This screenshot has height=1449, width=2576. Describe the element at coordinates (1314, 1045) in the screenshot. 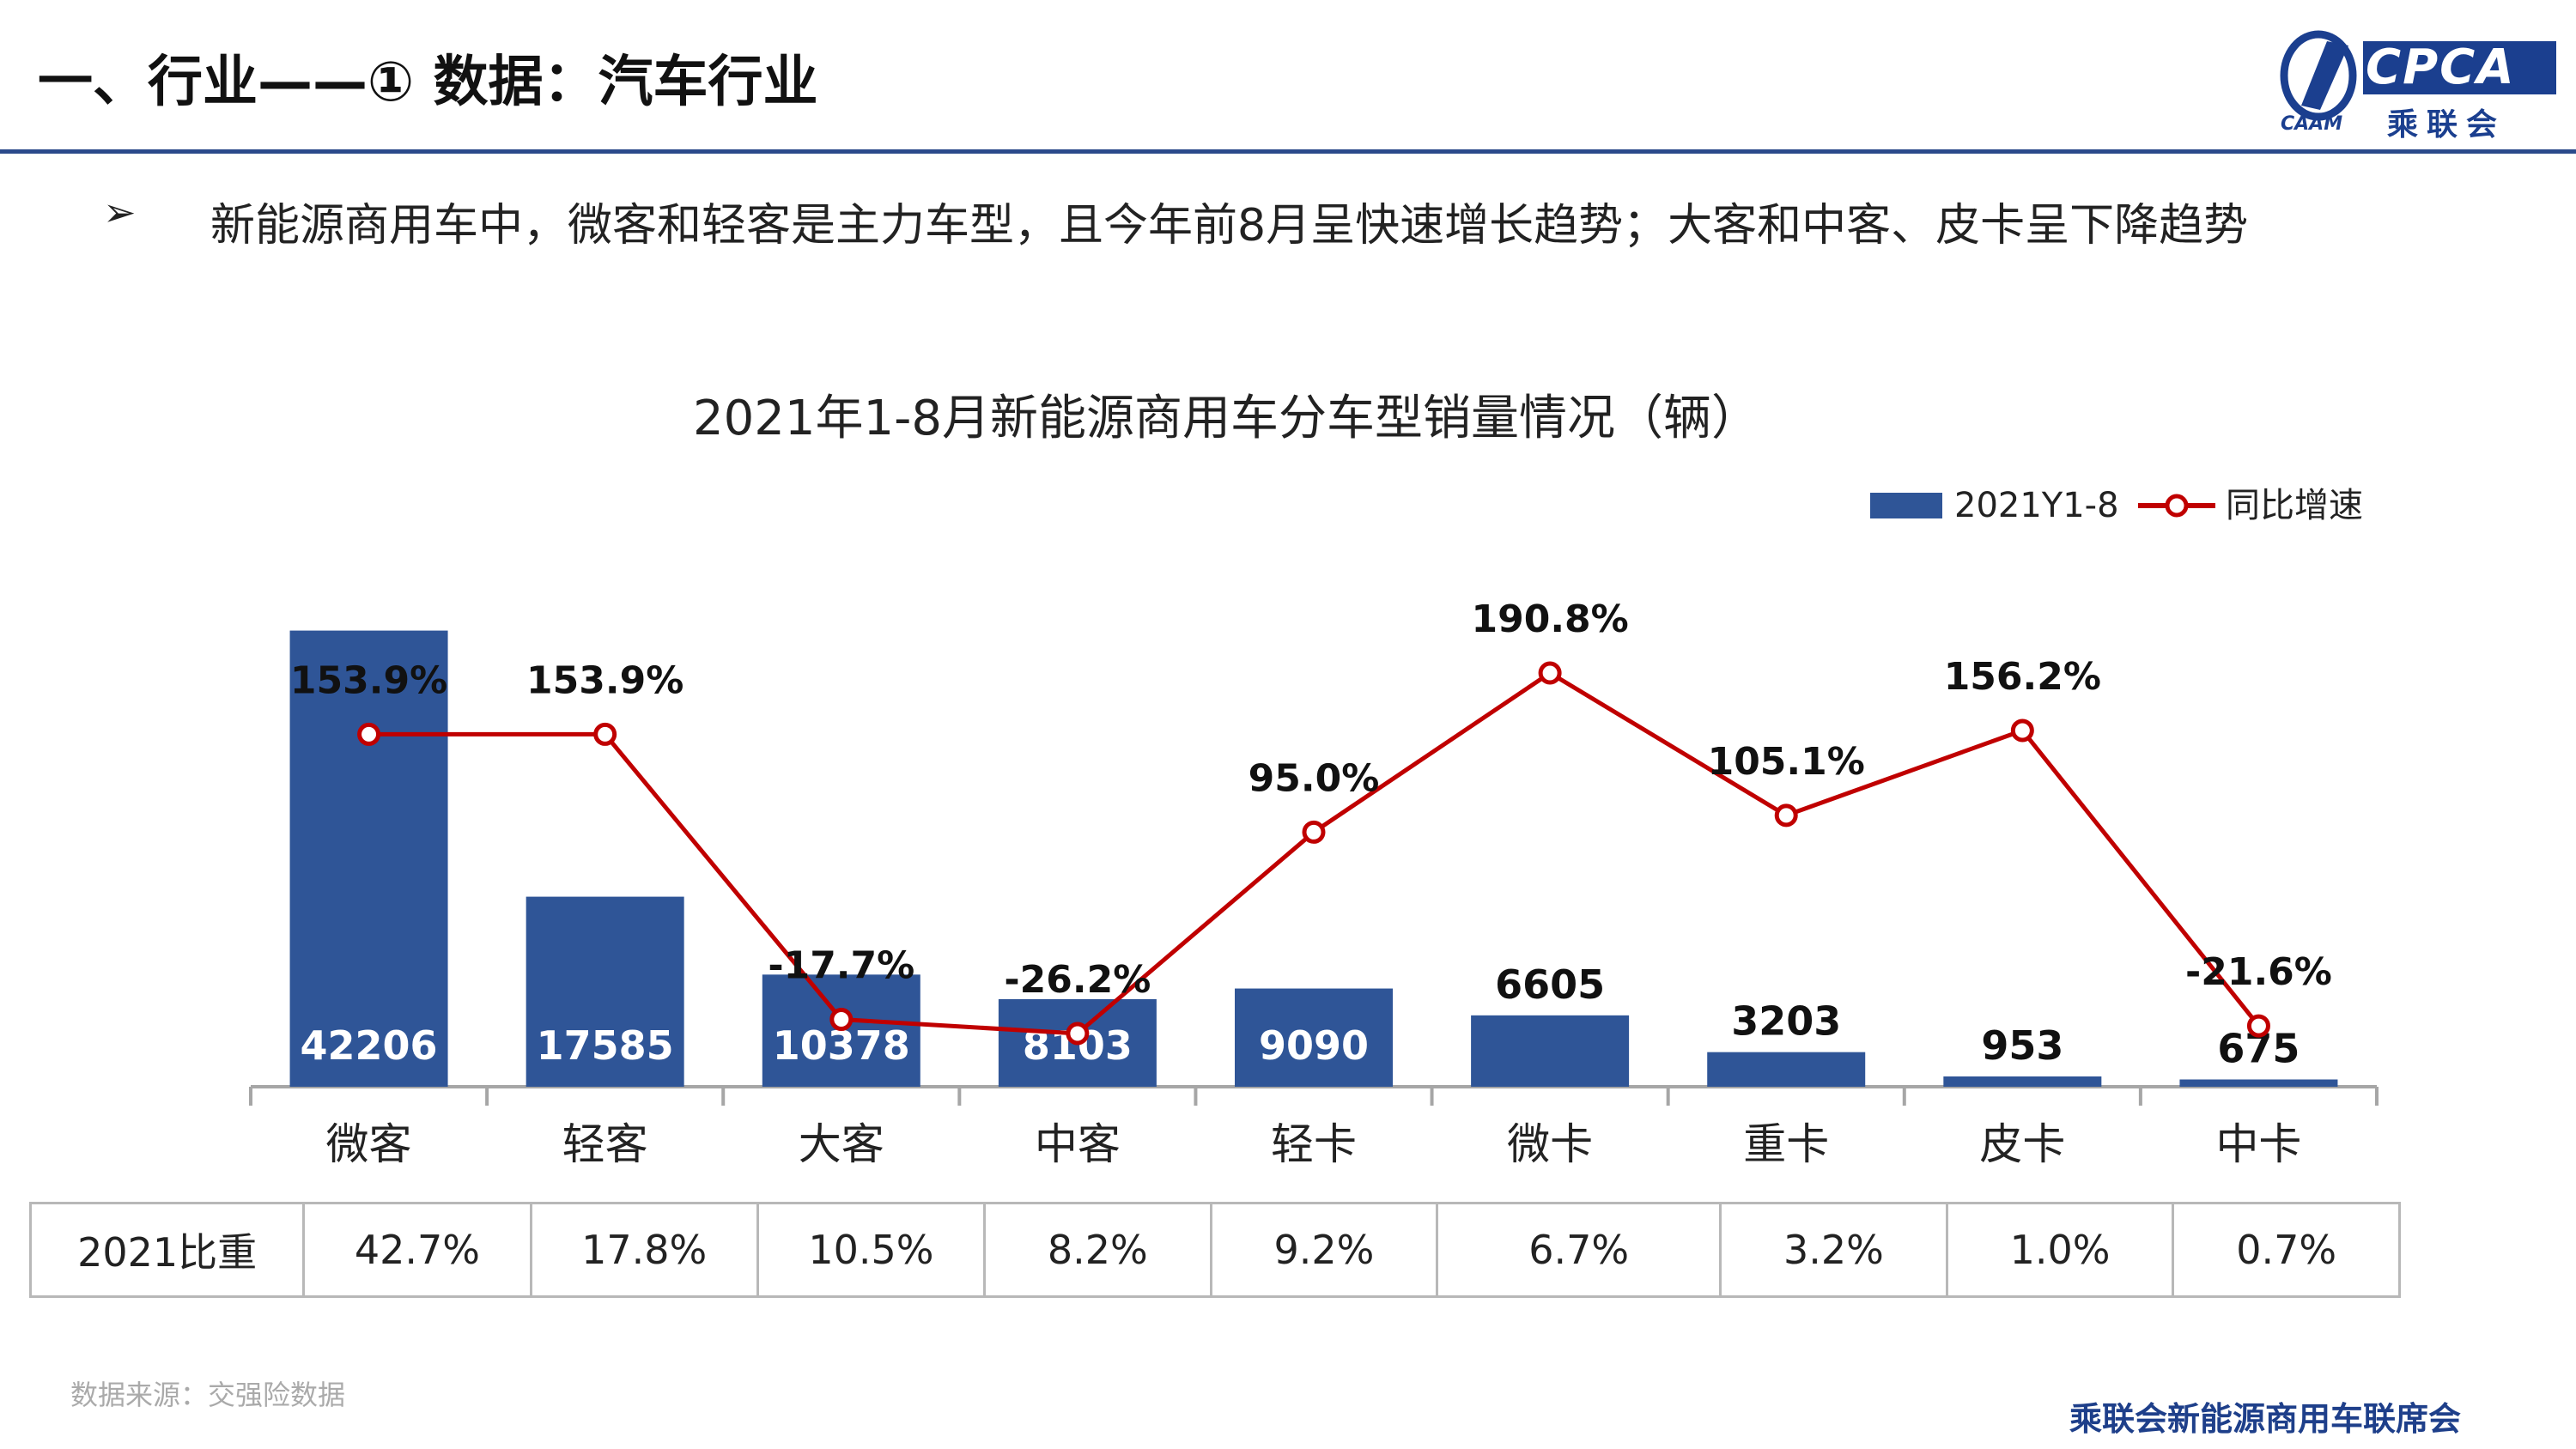

I see `bar-value-label: 9090` at that location.